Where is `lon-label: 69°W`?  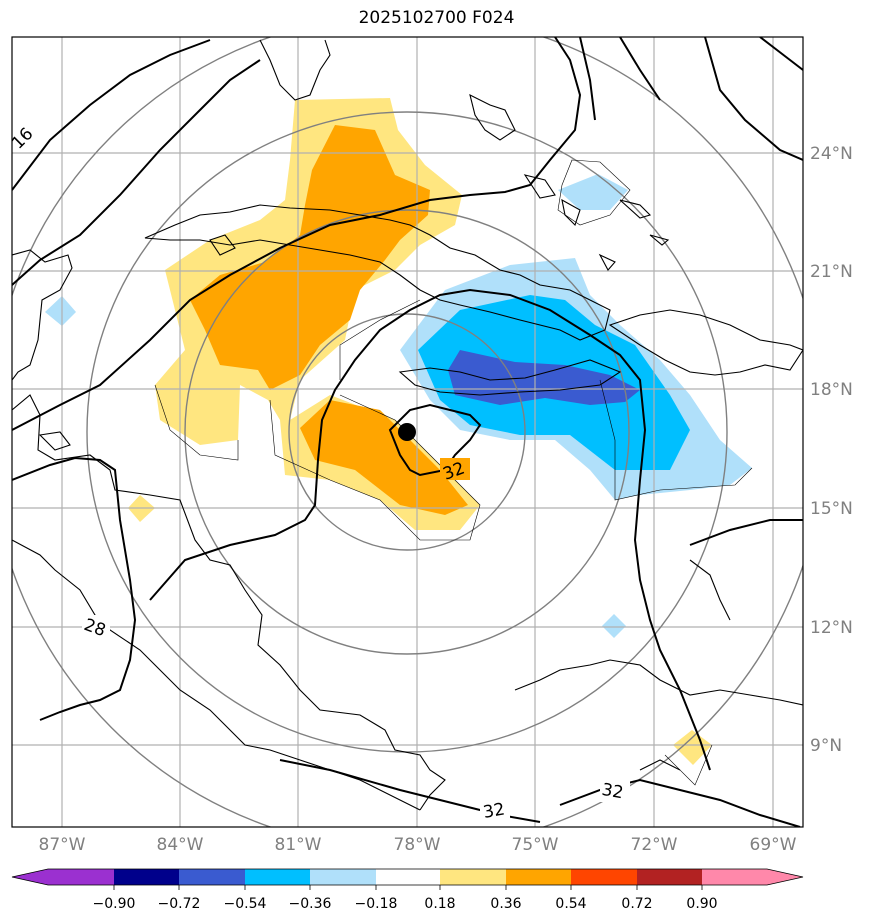 lon-label: 69°W is located at coordinates (773, 845).